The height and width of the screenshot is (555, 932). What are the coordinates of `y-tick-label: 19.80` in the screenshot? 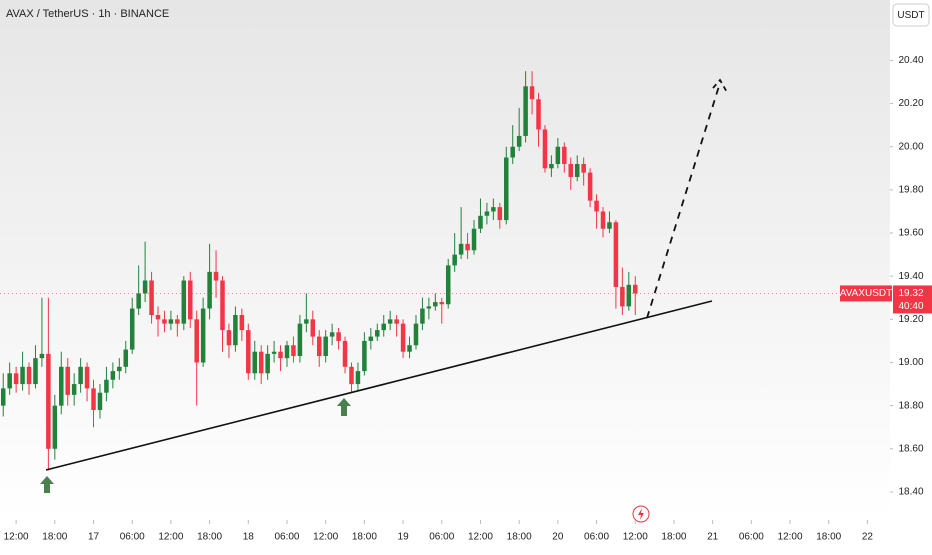 It's located at (910, 190).